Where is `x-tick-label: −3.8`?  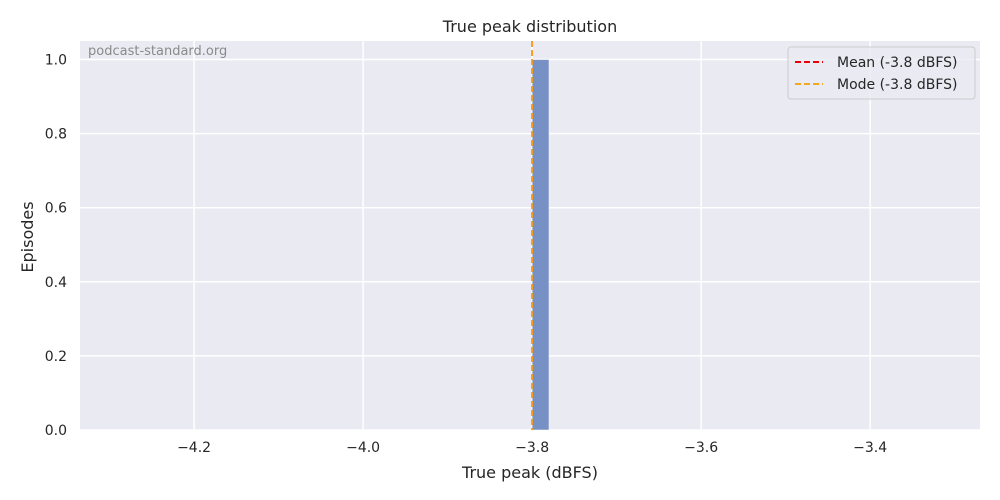
x-tick-label: −3.8 is located at coordinates (532, 448).